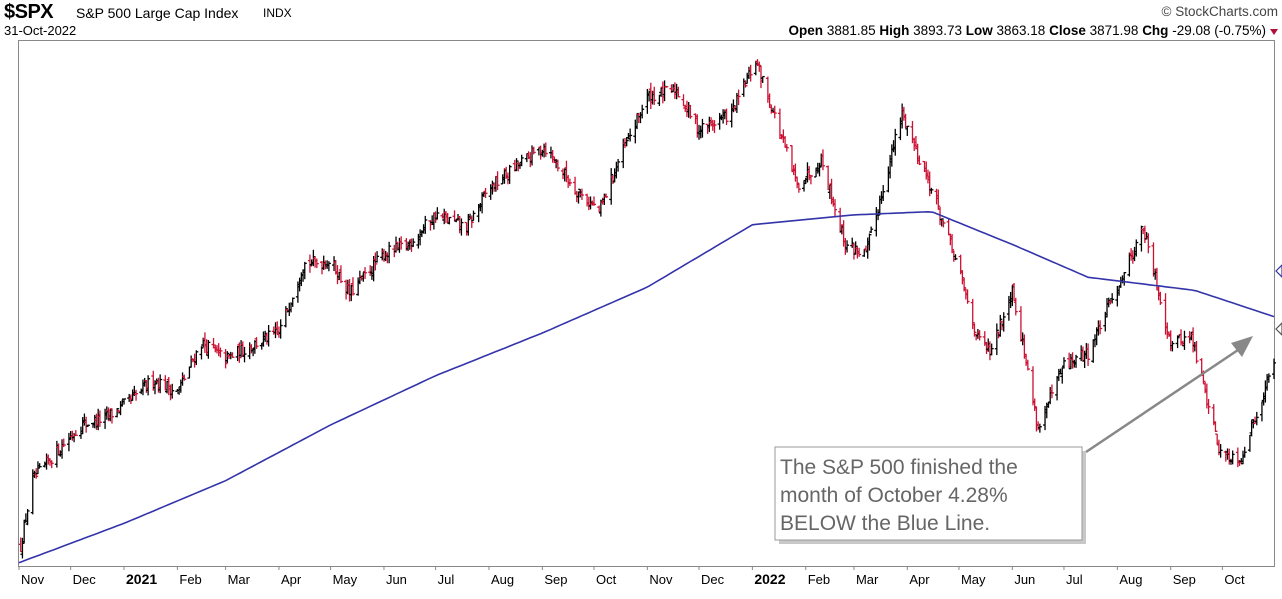 Image resolution: width=1282 pixels, height=599 pixels. What do you see at coordinates (867, 579) in the screenshot?
I see `x-tick-label: Mar` at bounding box center [867, 579].